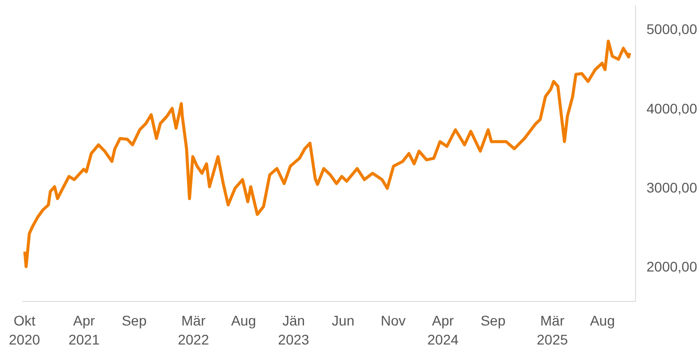 The image size is (700, 350). What do you see at coordinates (393, 320) in the screenshot?
I see `x-tick-label: Nov` at bounding box center [393, 320].